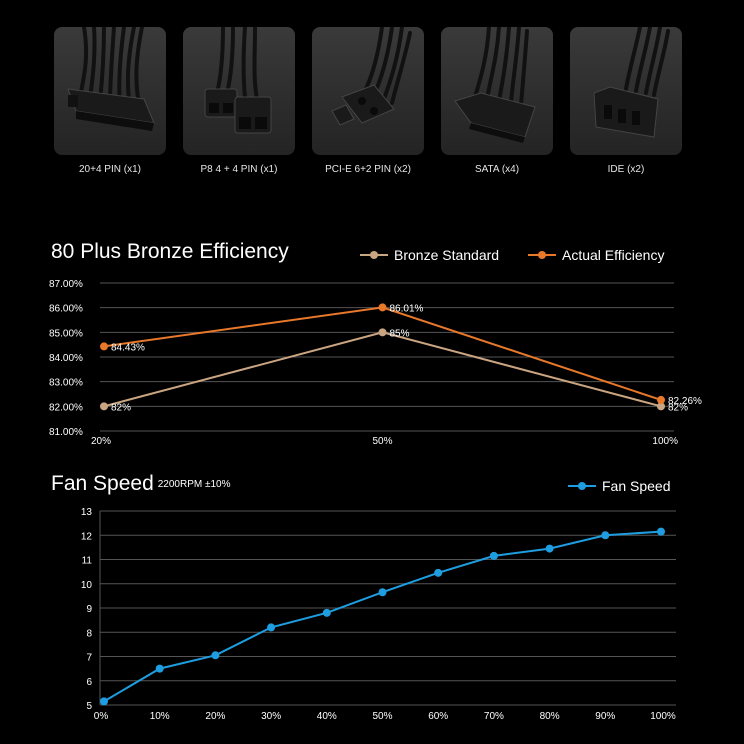 The width and height of the screenshot is (744, 744). What do you see at coordinates (89, 682) in the screenshot?
I see `fan-y-tick-label: 6` at bounding box center [89, 682].